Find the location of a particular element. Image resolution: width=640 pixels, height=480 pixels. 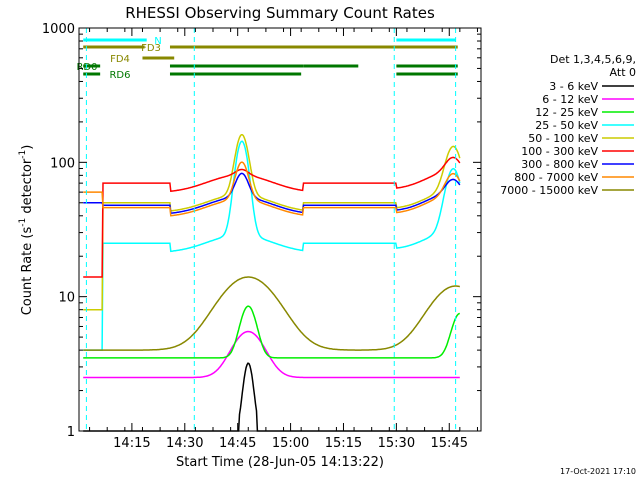

y-axis-label: Count Rate (s-1 detector-1) is located at coordinates (26, 230).